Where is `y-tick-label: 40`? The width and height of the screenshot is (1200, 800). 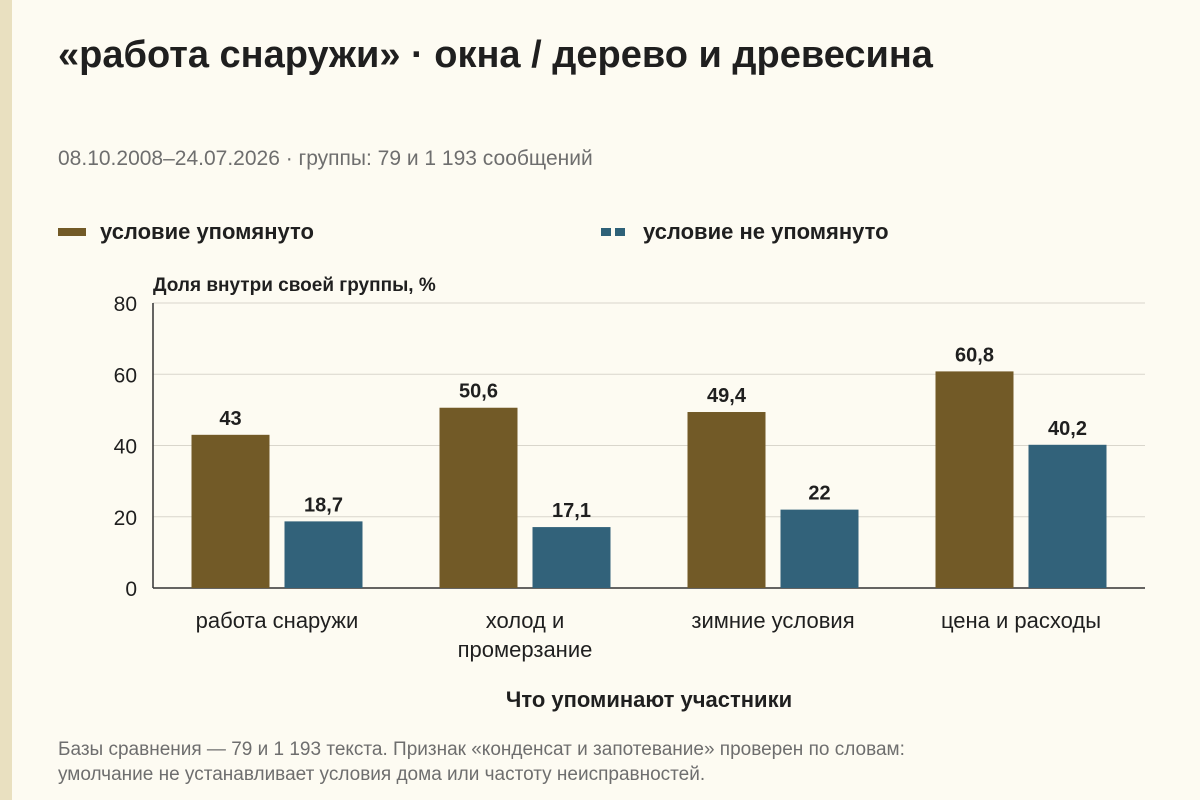
y-tick-label: 40 is located at coordinates (125, 447).